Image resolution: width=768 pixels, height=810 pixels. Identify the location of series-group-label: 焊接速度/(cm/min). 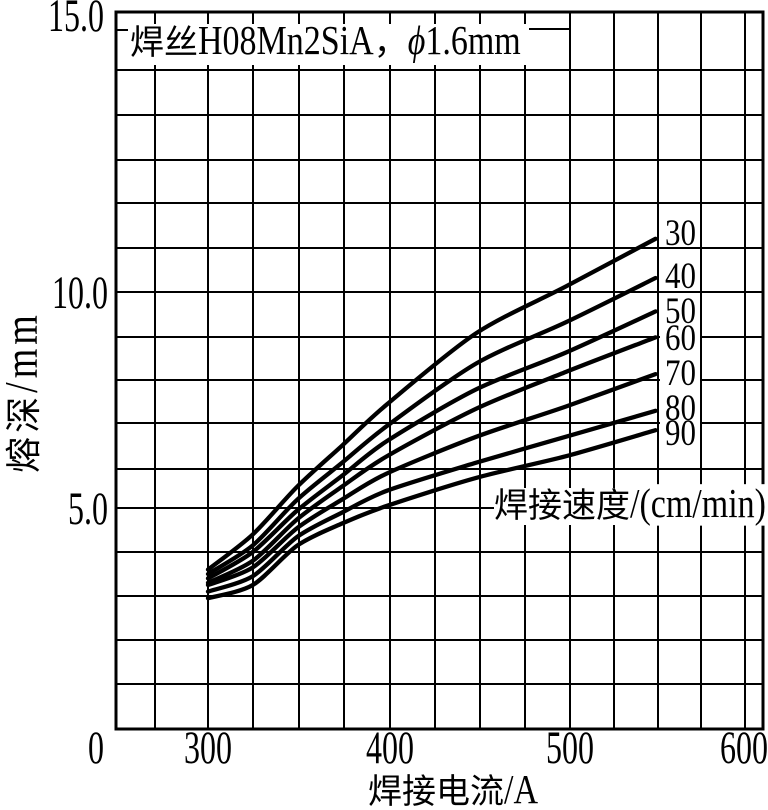
(630, 505).